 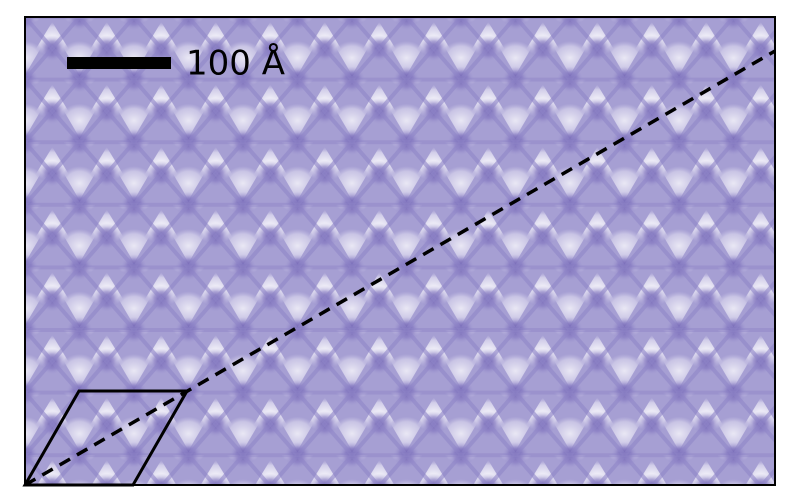 What do you see at coordinates (106, 438) in the screenshot?
I see `unit-cell` at bounding box center [106, 438].